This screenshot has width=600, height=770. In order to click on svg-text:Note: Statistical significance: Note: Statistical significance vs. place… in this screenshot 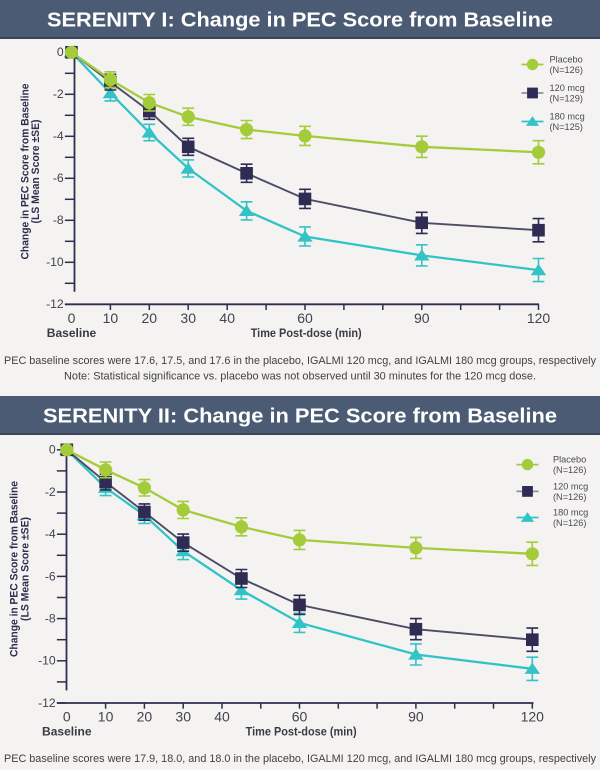, I will do `click(300, 377)`.